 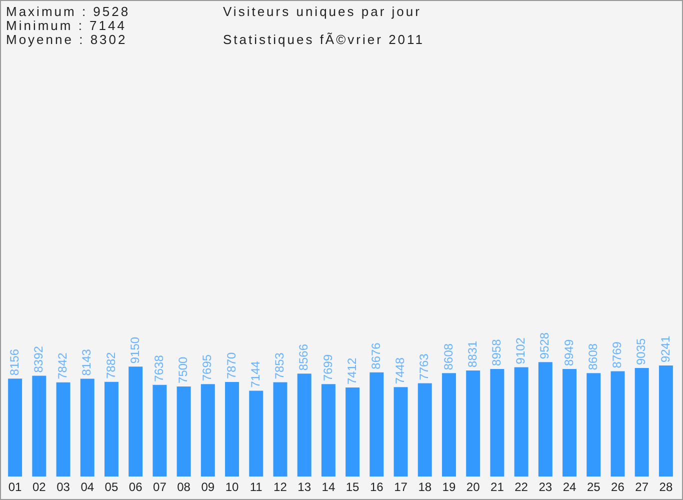 I want to click on data-label: 8676, so click(x=375, y=356).